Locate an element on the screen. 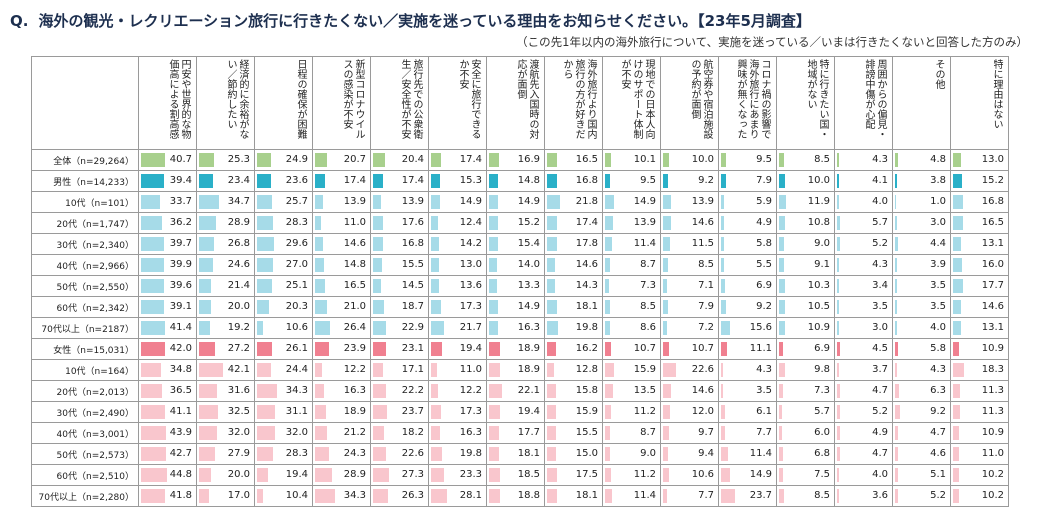 The width and height of the screenshot is (1040, 507). data-cell: 17.0 is located at coordinates (225, 496).